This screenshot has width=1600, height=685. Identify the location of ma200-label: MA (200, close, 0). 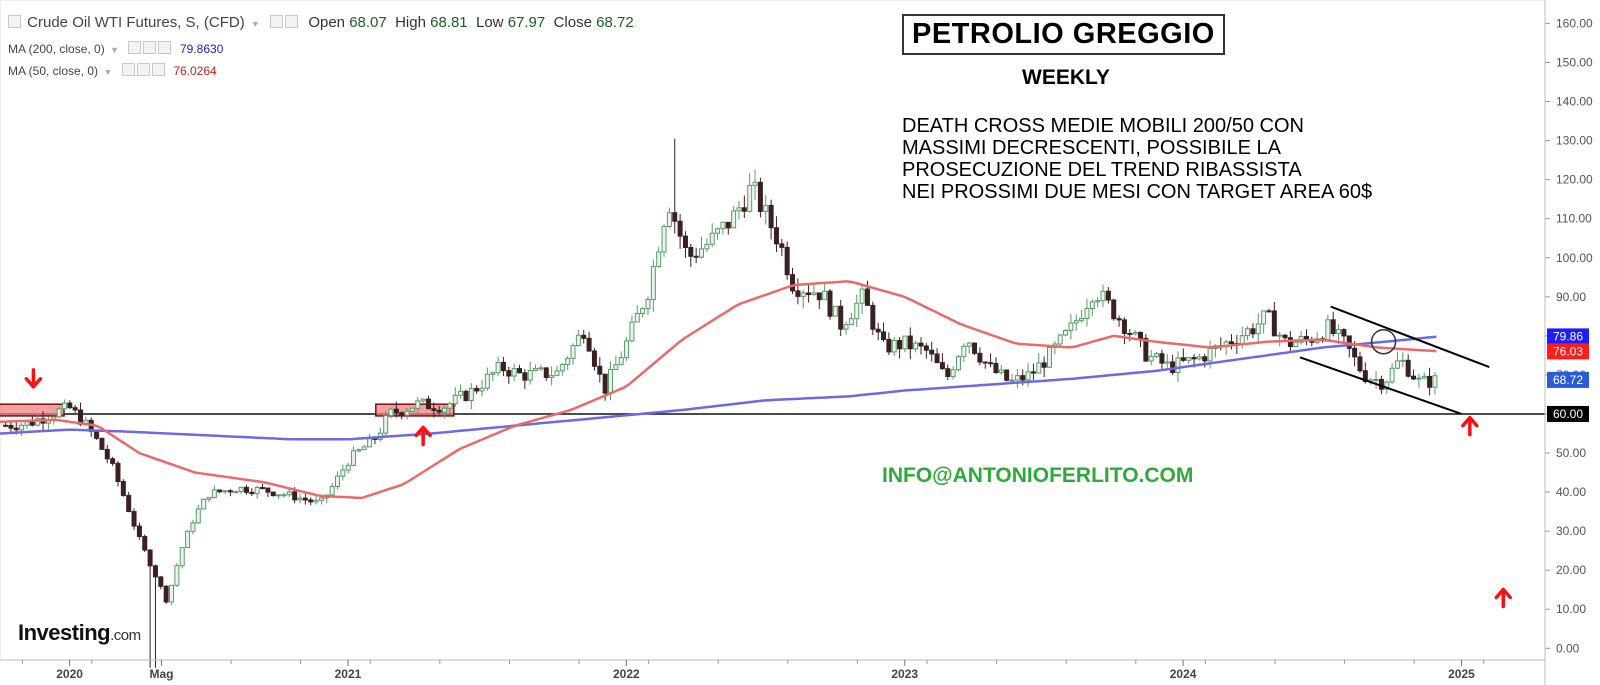
(56, 49).